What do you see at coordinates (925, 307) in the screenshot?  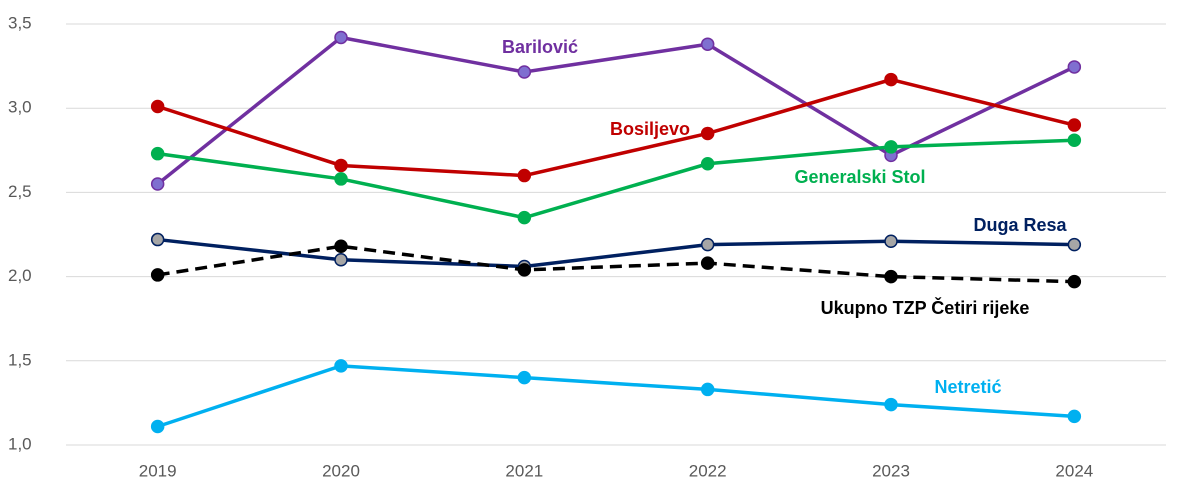 I see `series-label: Ukupno TZP Četiri rijeke` at bounding box center [925, 307].